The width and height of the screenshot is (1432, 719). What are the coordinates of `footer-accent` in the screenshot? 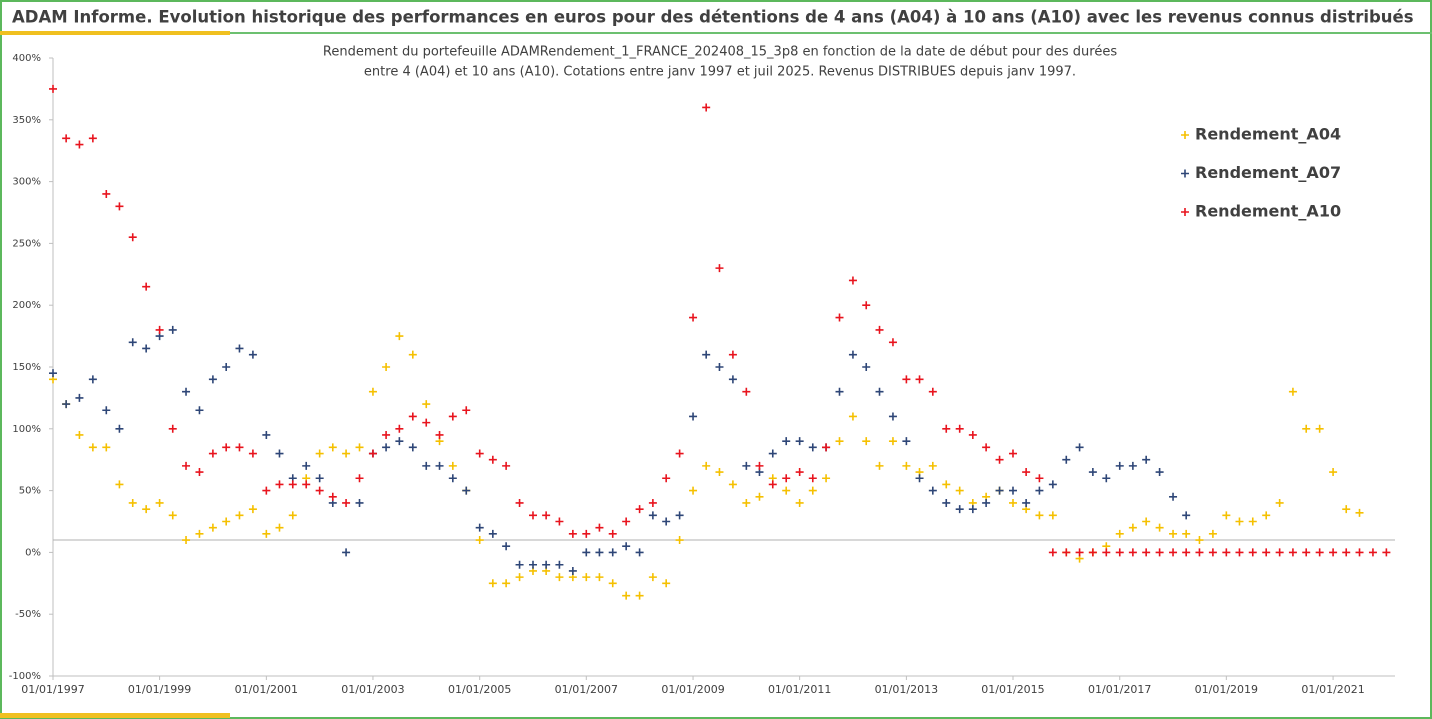 It's located at (115, 715).